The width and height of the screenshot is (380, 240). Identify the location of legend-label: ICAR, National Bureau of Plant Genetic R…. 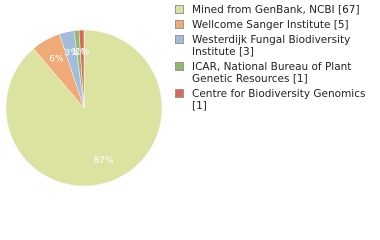
(272, 73).